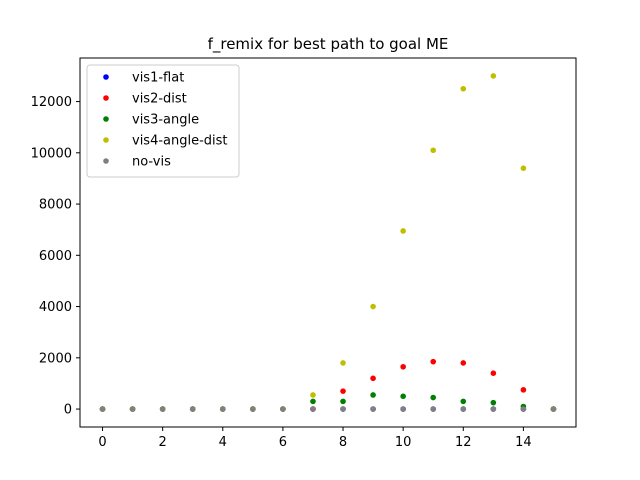  Describe the element at coordinates (159, 99) in the screenshot. I see `legend-label: vis2-dist` at that location.